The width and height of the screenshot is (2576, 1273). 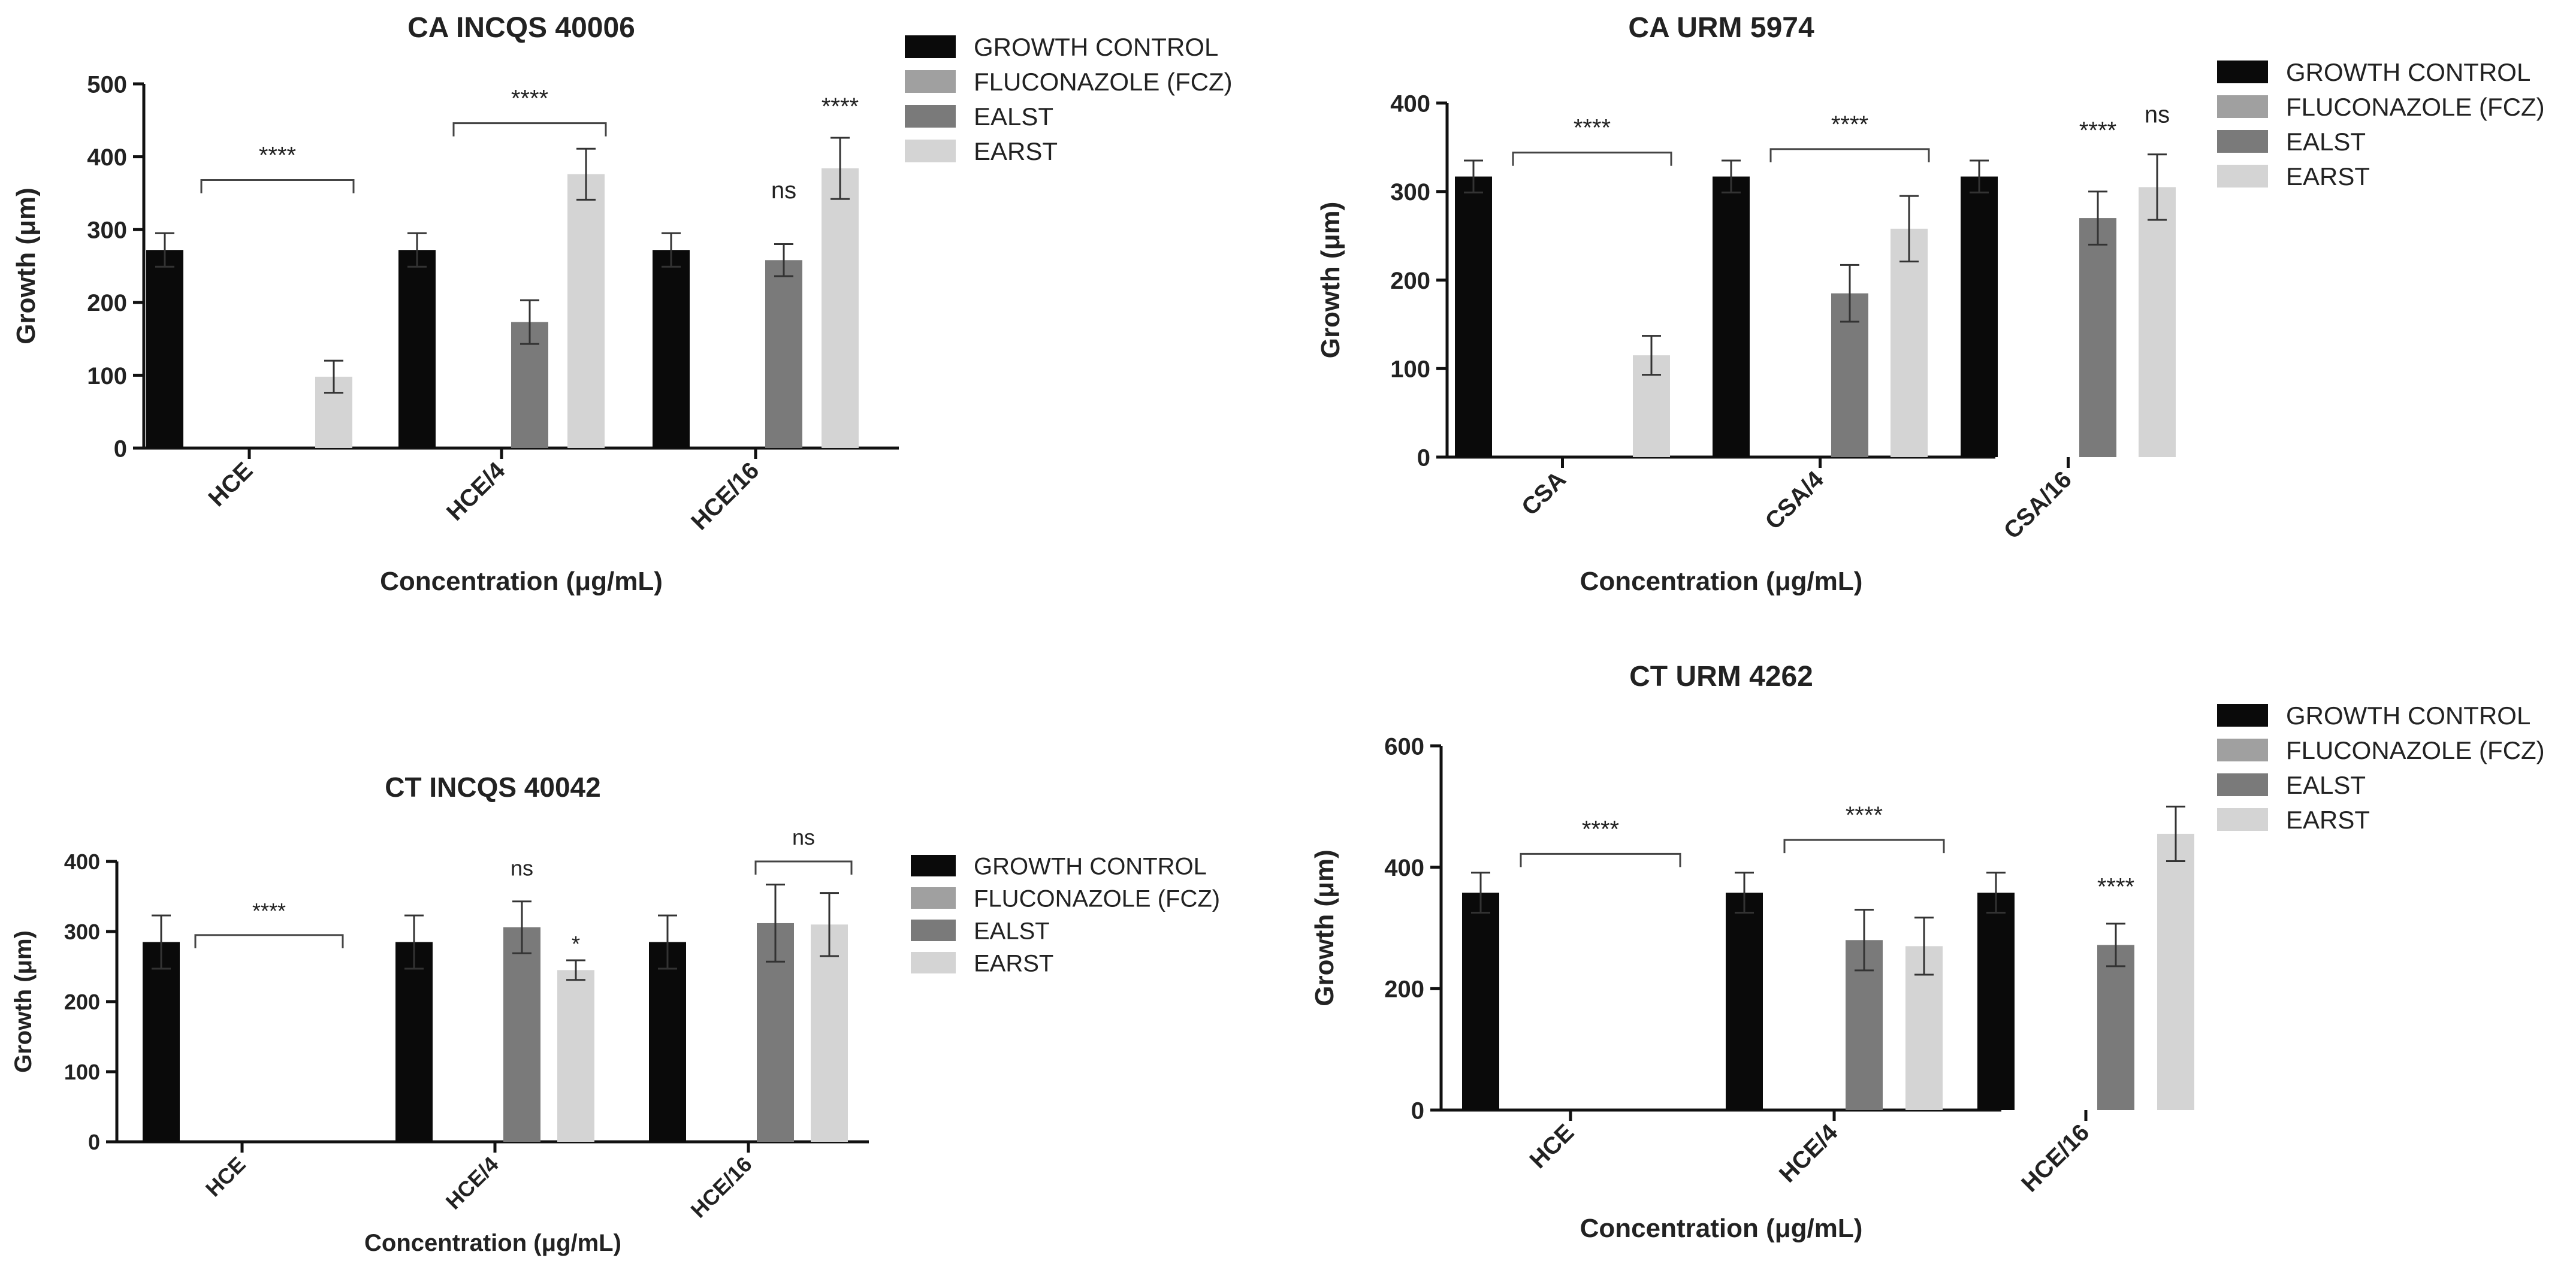 What do you see at coordinates (107, 84) in the screenshot?
I see `y-tick-label: 500` at bounding box center [107, 84].